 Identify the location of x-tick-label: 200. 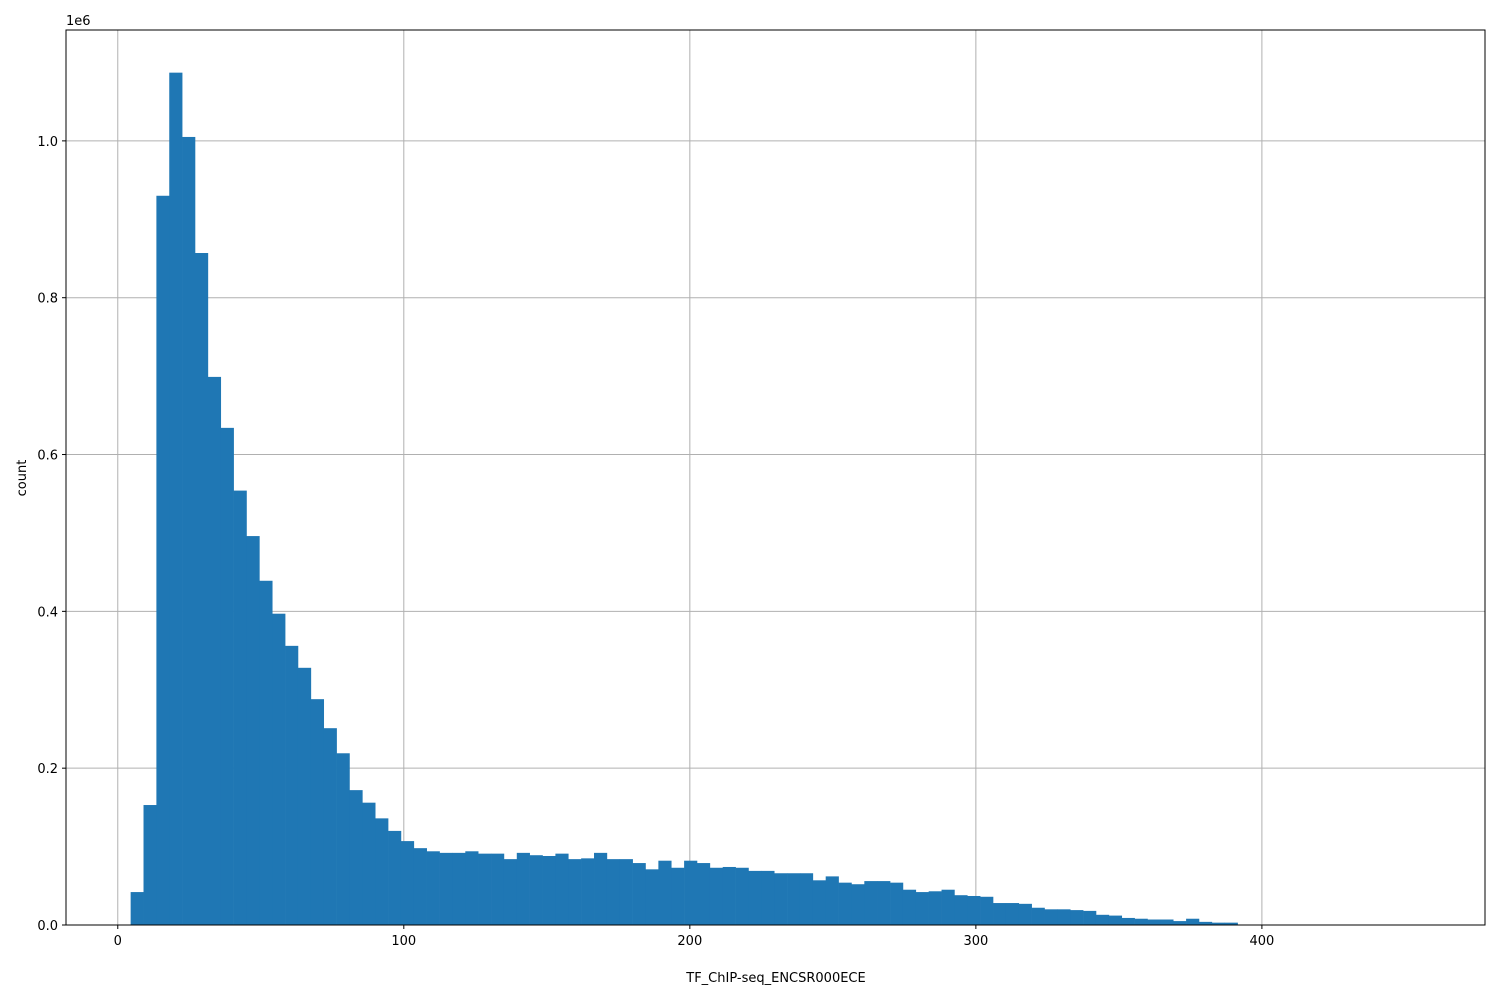
(689, 941).